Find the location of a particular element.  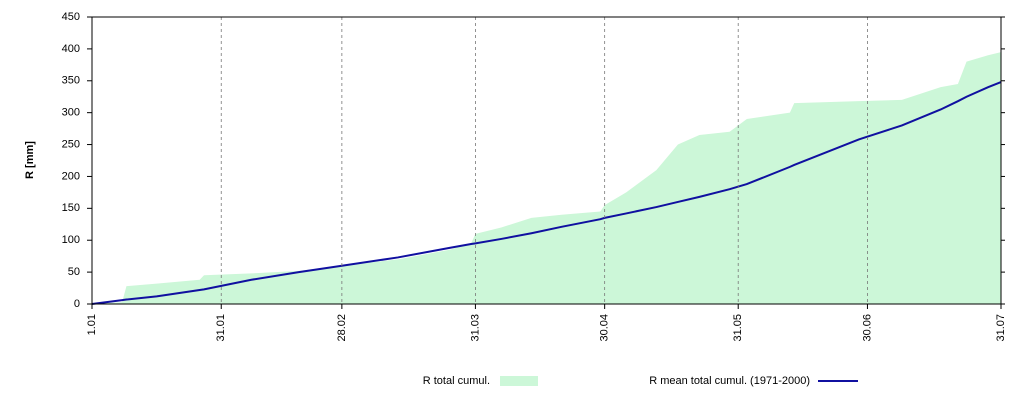

y-tick-label: 300 is located at coordinates (71, 113).